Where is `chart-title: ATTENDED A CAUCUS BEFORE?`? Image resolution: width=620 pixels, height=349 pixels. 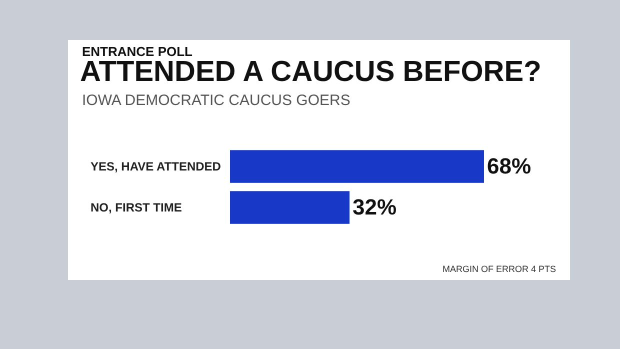
chart-title: ATTENDED A CAUCUS BEFORE? is located at coordinates (311, 72).